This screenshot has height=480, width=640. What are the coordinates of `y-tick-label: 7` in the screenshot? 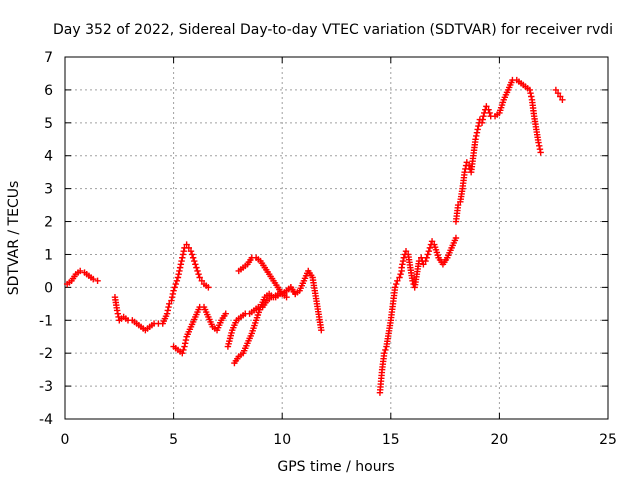 It's located at (48, 58).